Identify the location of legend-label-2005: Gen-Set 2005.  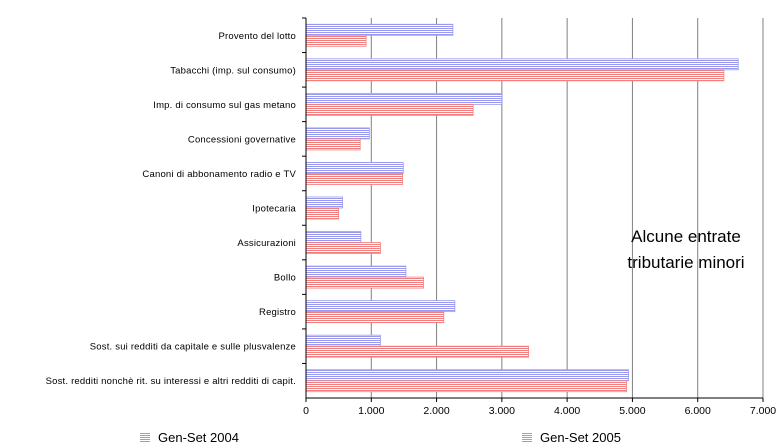
(580, 437).